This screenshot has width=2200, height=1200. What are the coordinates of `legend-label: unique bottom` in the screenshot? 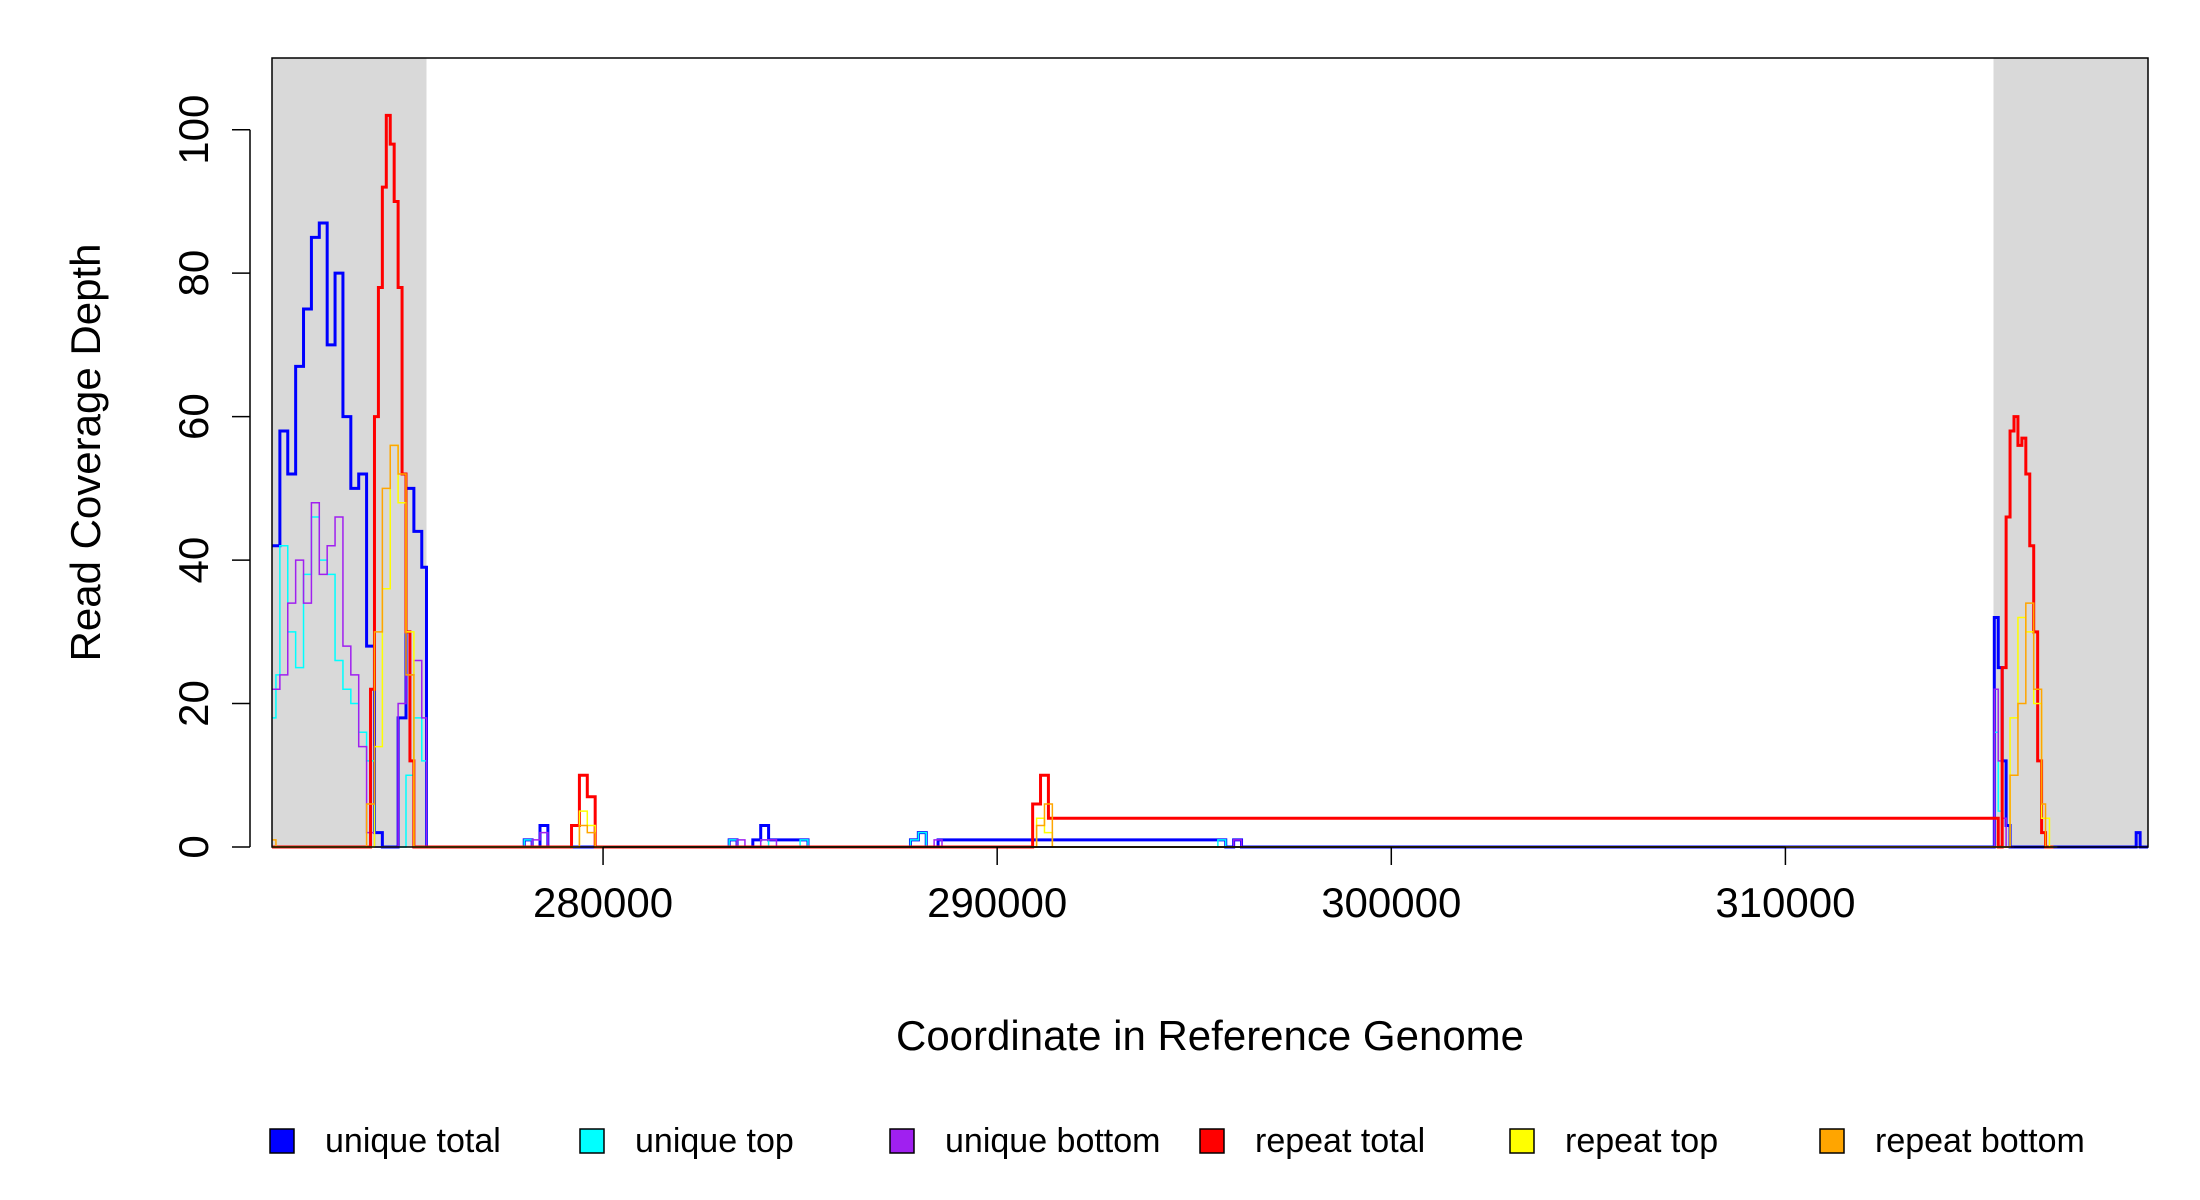 It's located at (1053, 1141).